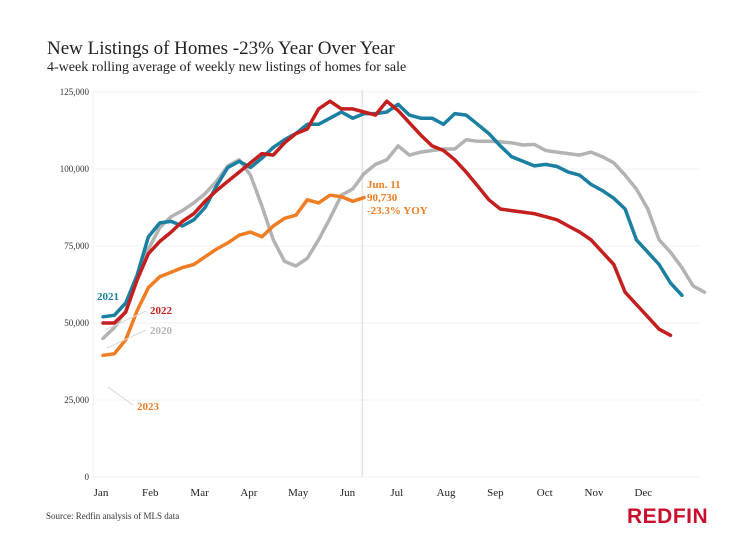 This screenshot has height=553, width=750. I want to click on x-tick-label: Oct, so click(545, 493).